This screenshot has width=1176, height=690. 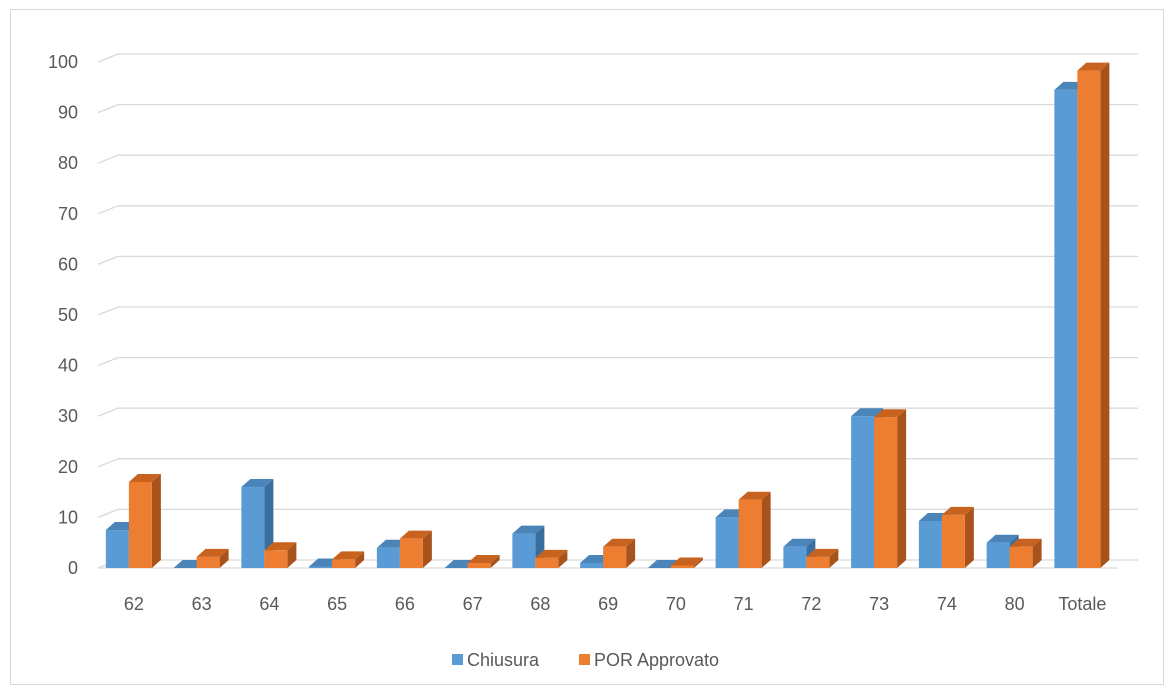 What do you see at coordinates (1015, 604) in the screenshot?
I see `x-tick-label: 80` at bounding box center [1015, 604].